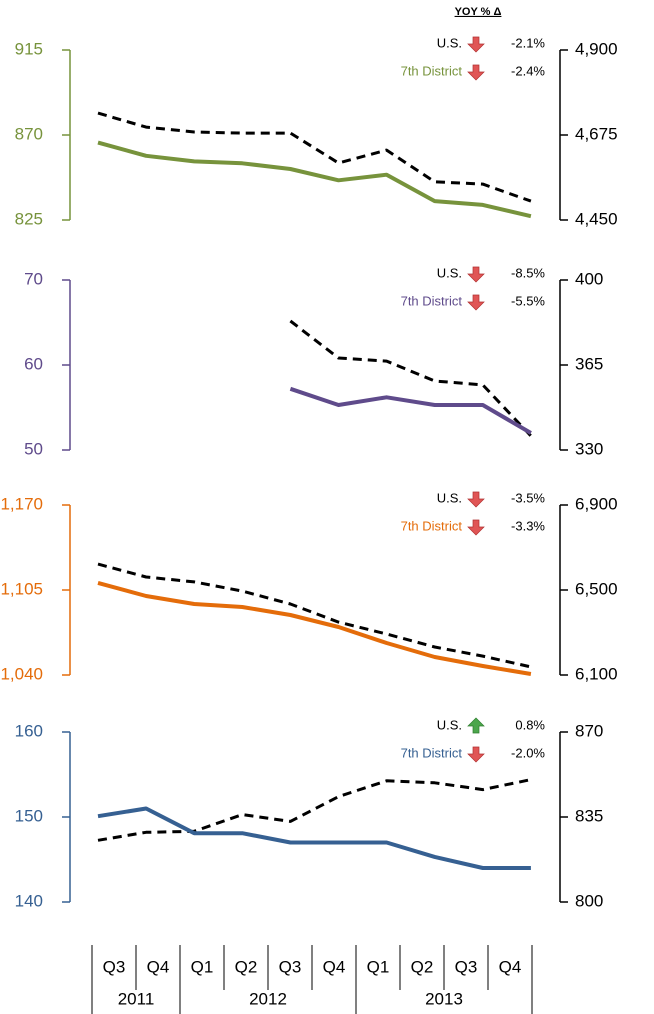 Image resolution: width=654 pixels, height=1014 pixels. Describe the element at coordinates (530, 724) in the screenshot. I see `yoy-value: 0.8%` at that location.